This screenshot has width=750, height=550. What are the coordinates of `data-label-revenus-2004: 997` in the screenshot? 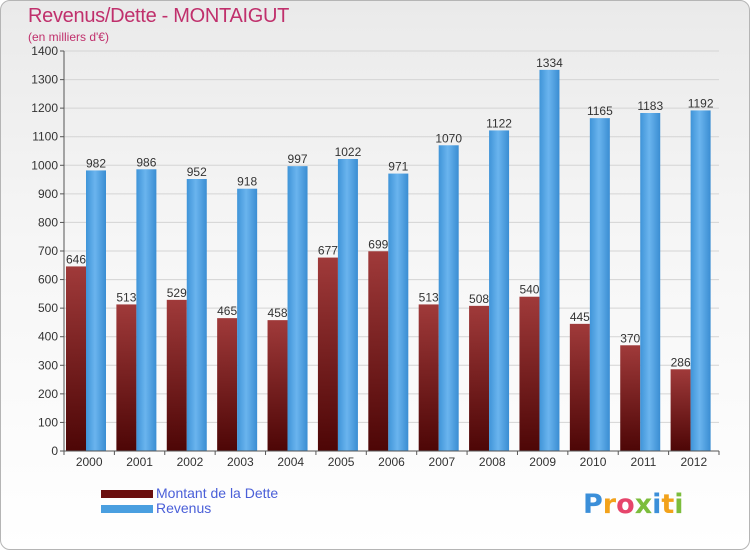 It's located at (298, 159).